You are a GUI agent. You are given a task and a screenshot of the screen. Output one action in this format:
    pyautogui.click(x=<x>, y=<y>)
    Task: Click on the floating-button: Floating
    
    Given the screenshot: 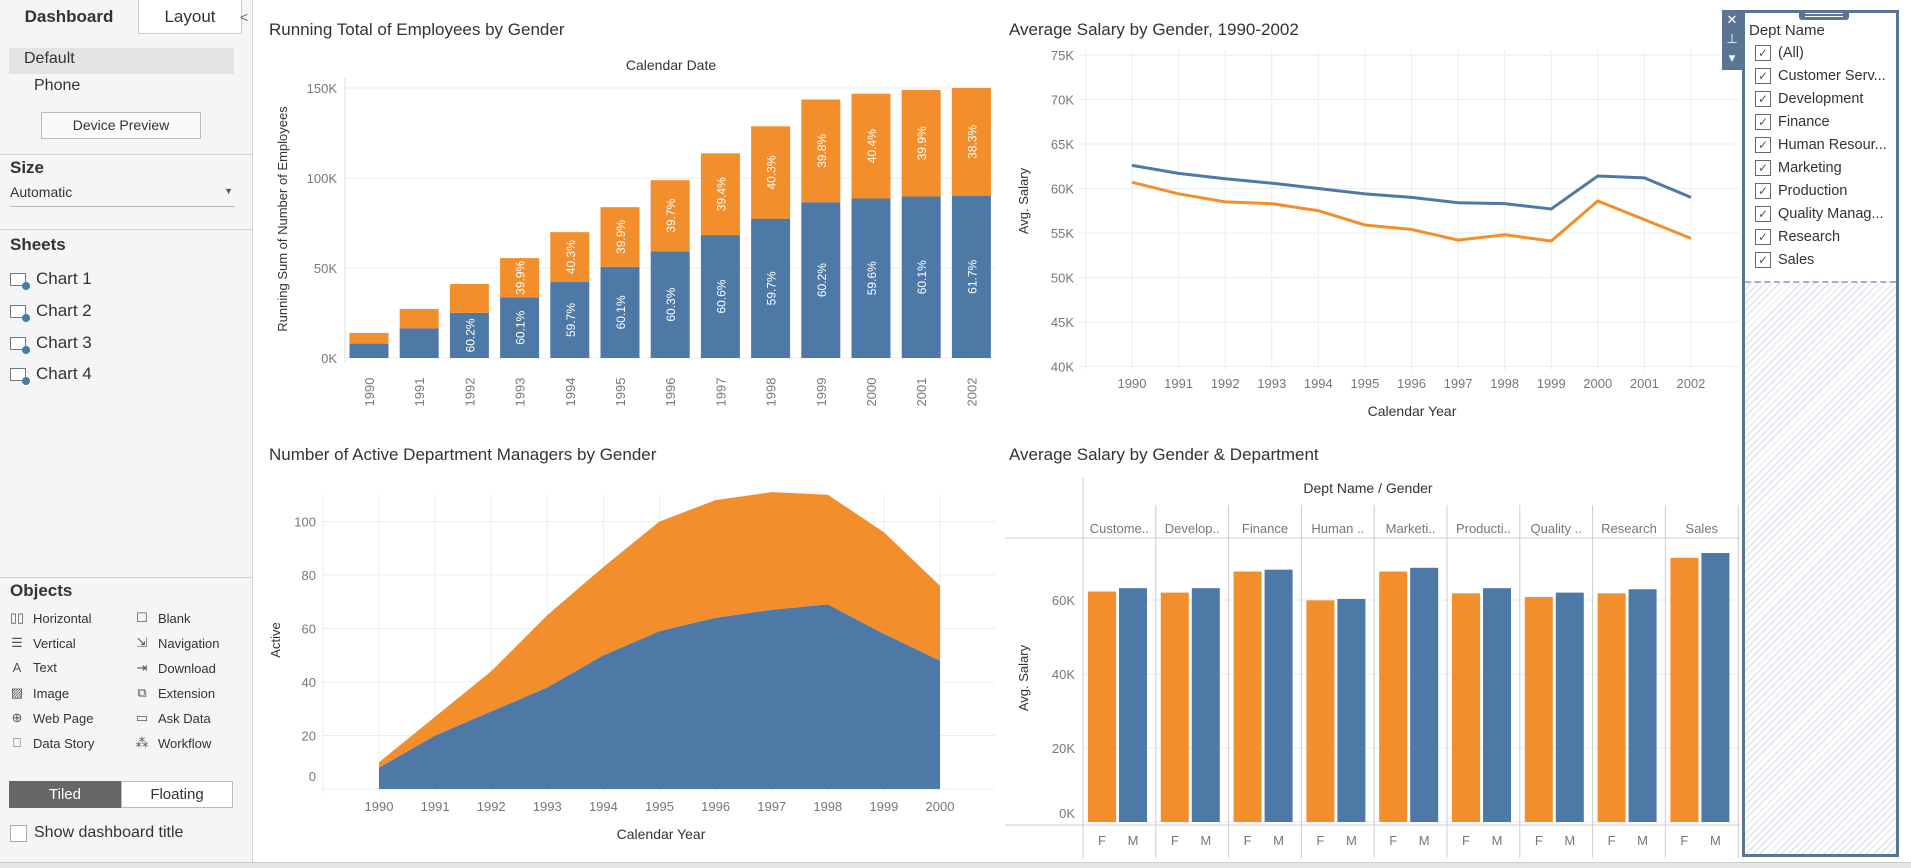 What is the action you would take?
    pyautogui.click(x=177, y=794)
    